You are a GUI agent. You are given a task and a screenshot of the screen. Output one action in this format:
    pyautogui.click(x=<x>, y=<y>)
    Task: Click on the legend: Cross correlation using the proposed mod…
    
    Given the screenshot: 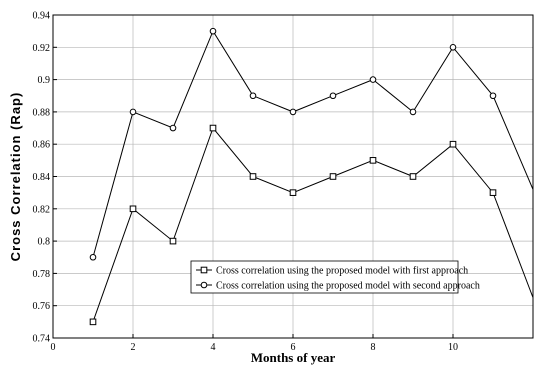 What is the action you would take?
    pyautogui.click(x=335, y=277)
    